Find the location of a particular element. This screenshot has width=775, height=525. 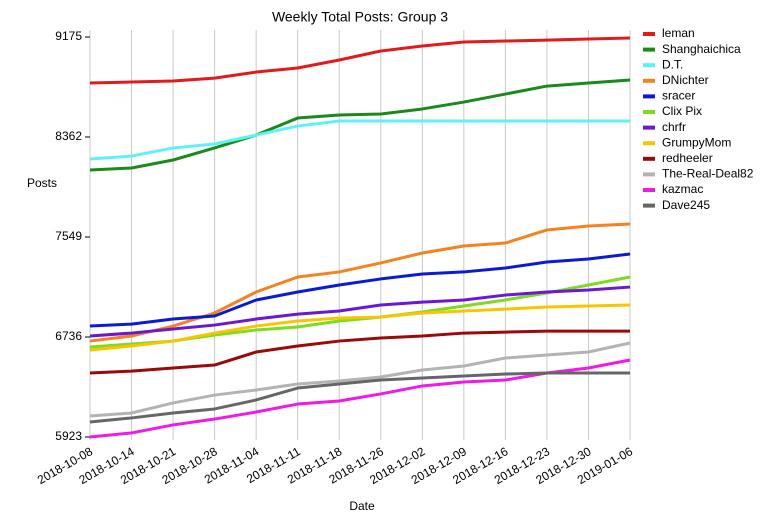

chart-title: Weekly Total Posts: Group 3 is located at coordinates (360, 17).